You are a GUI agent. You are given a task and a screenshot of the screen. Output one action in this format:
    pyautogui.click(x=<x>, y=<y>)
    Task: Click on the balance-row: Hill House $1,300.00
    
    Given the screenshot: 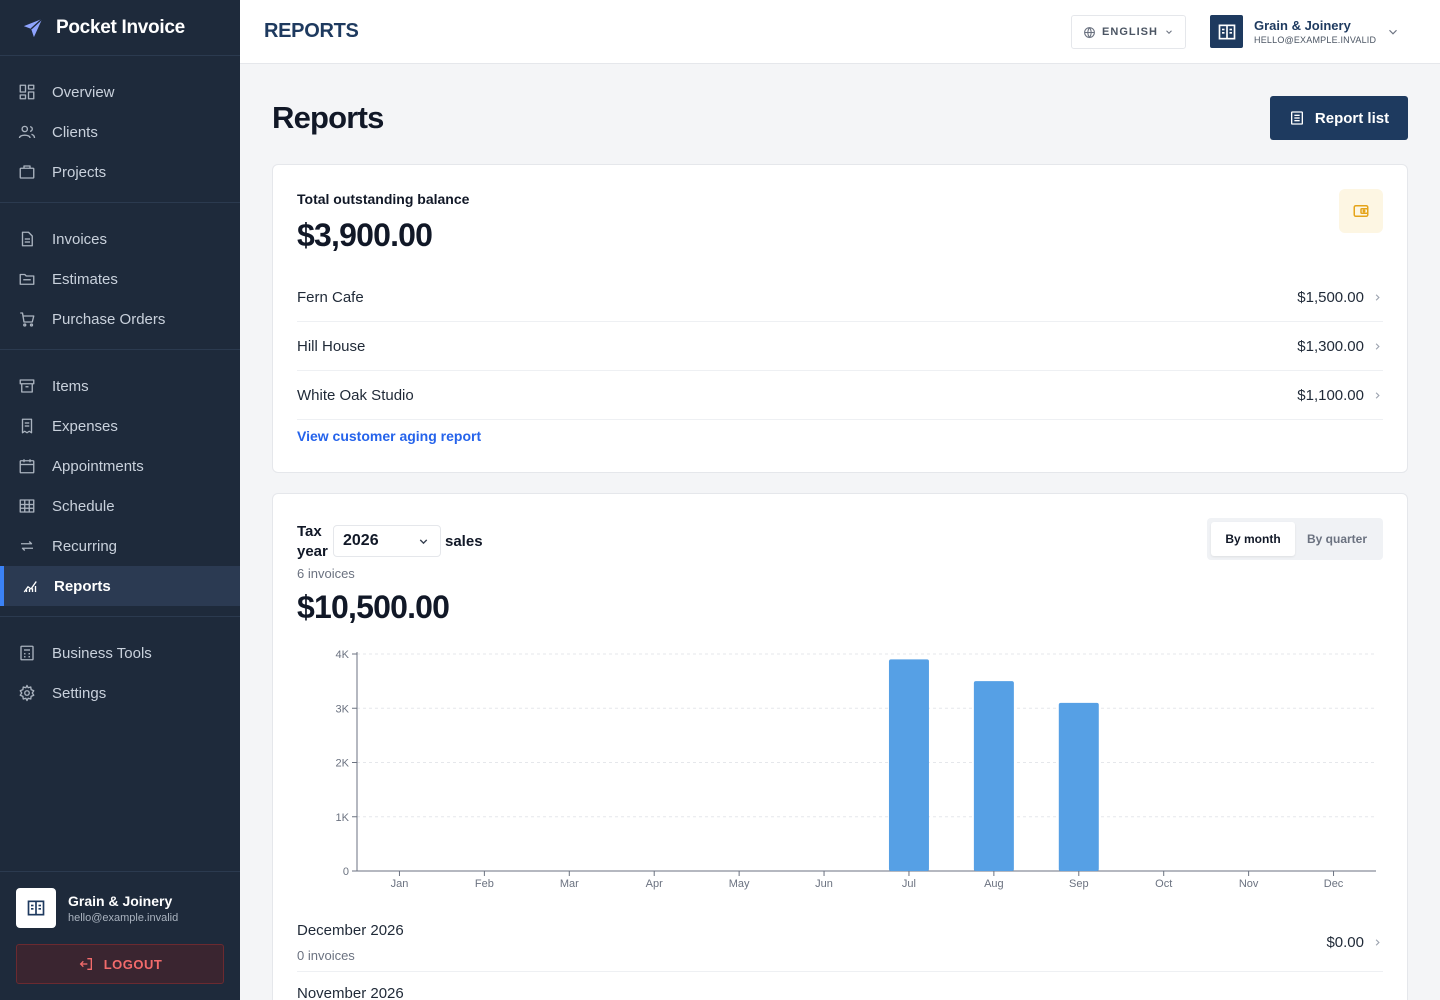 What is the action you would take?
    pyautogui.click(x=840, y=346)
    